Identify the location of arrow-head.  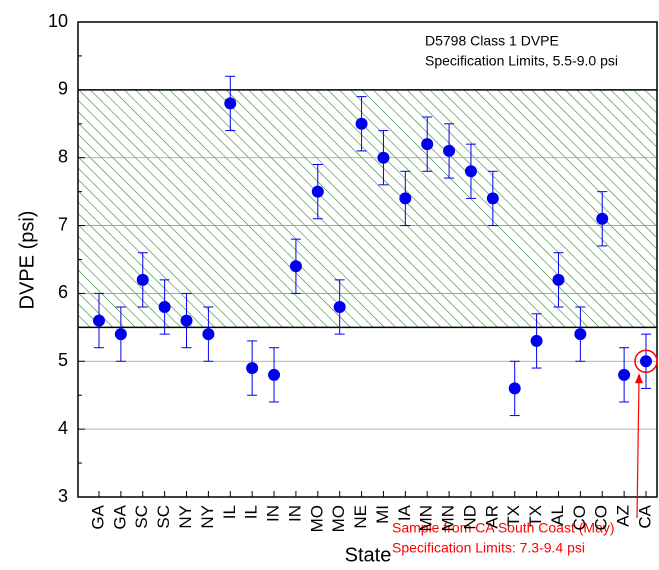
(639, 378).